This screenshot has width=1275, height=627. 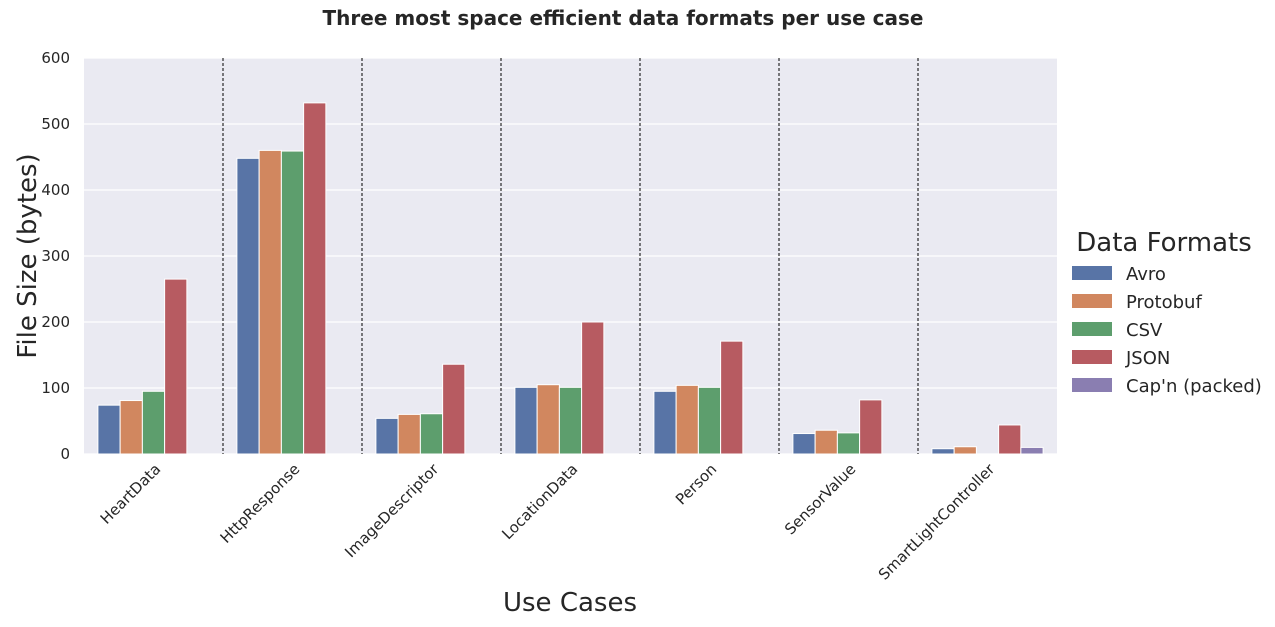 I want to click on legend-label: CSV, so click(x=1144, y=330).